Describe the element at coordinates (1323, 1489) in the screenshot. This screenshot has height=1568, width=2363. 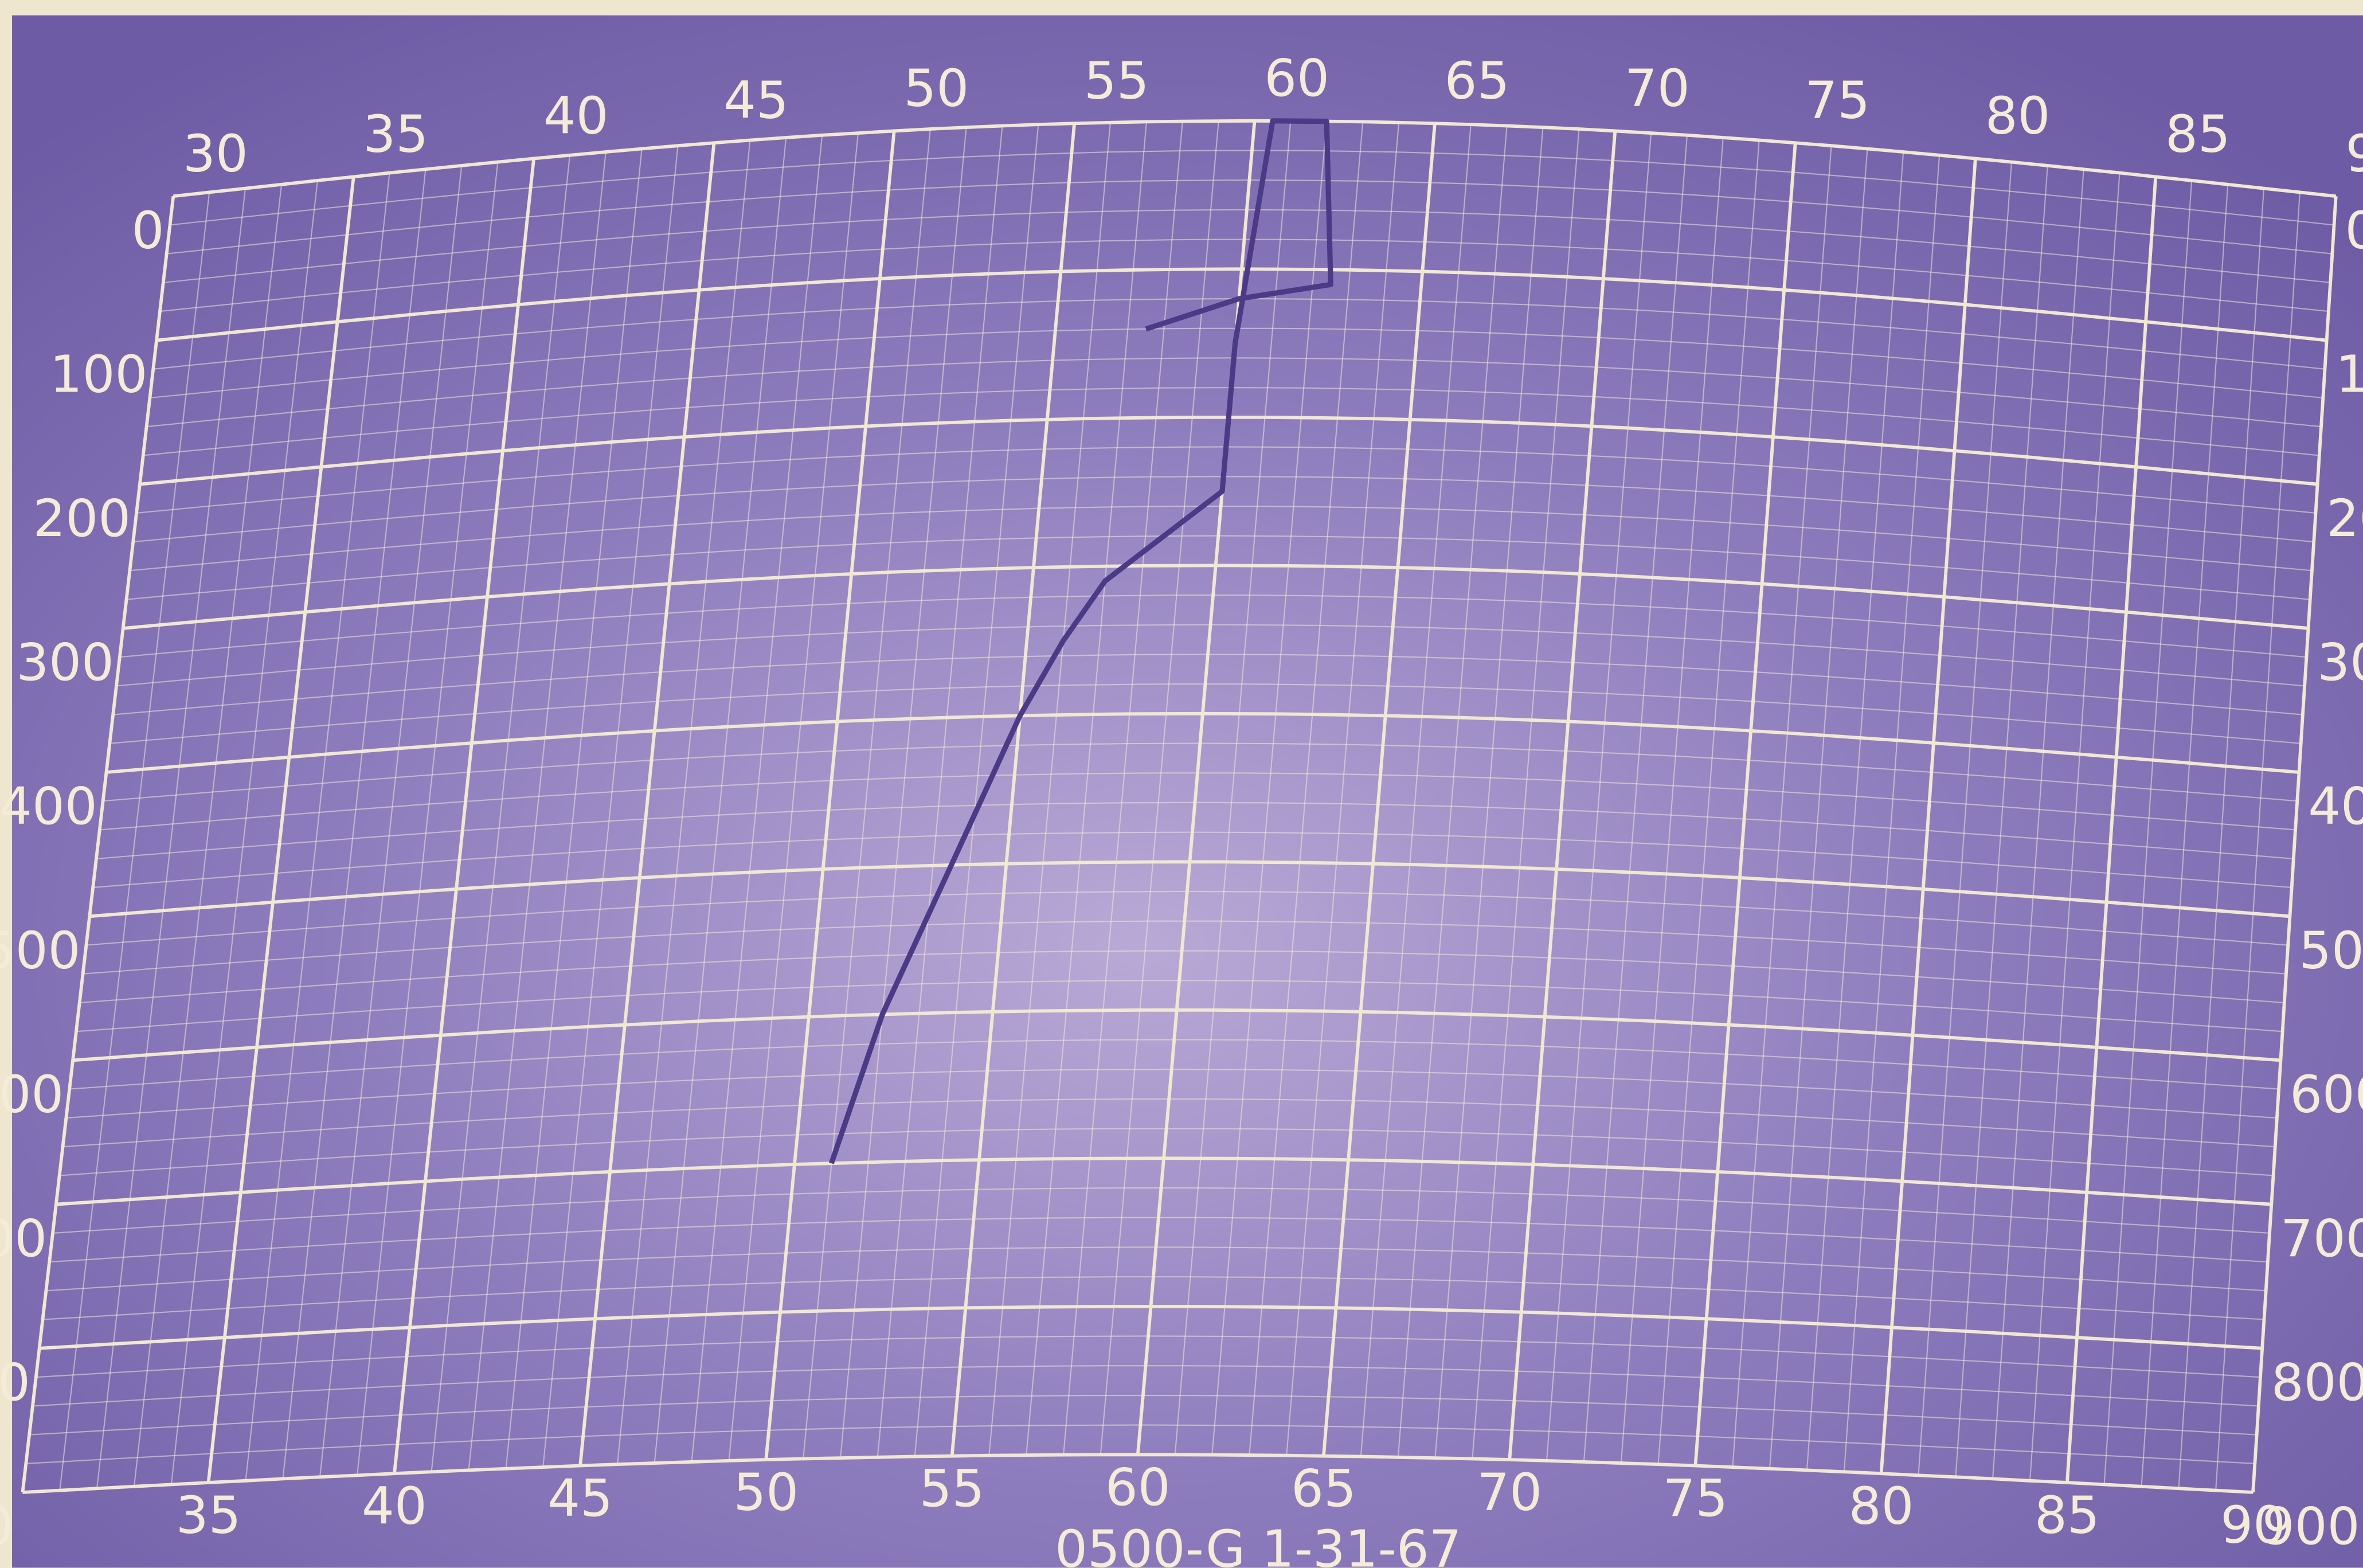
I see `x2-tick-label: 65` at that location.